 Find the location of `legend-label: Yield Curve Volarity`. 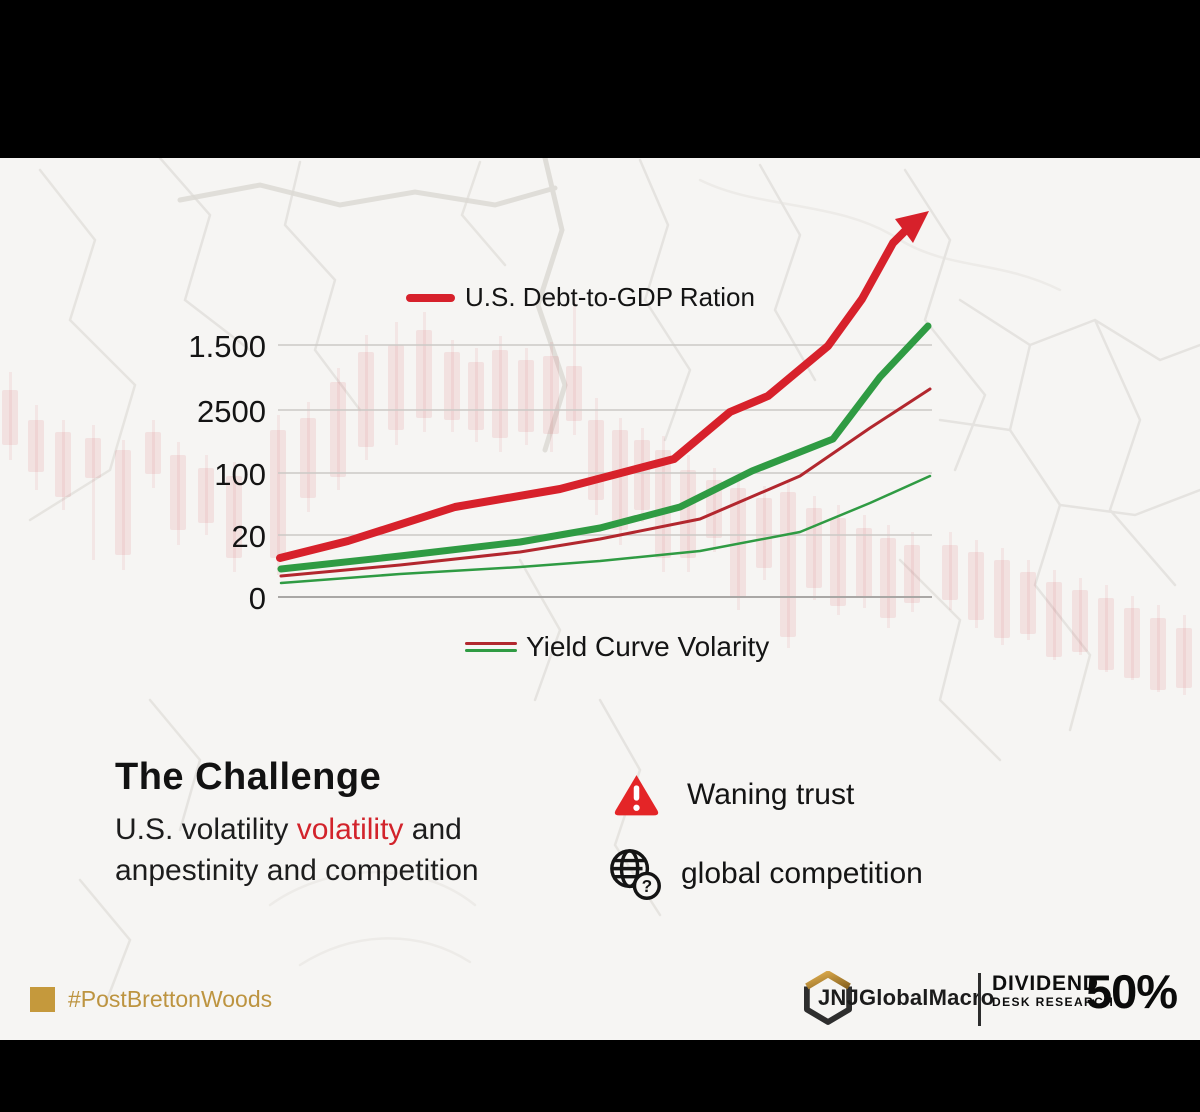

legend-label: Yield Curve Volarity is located at coordinates (648, 646).